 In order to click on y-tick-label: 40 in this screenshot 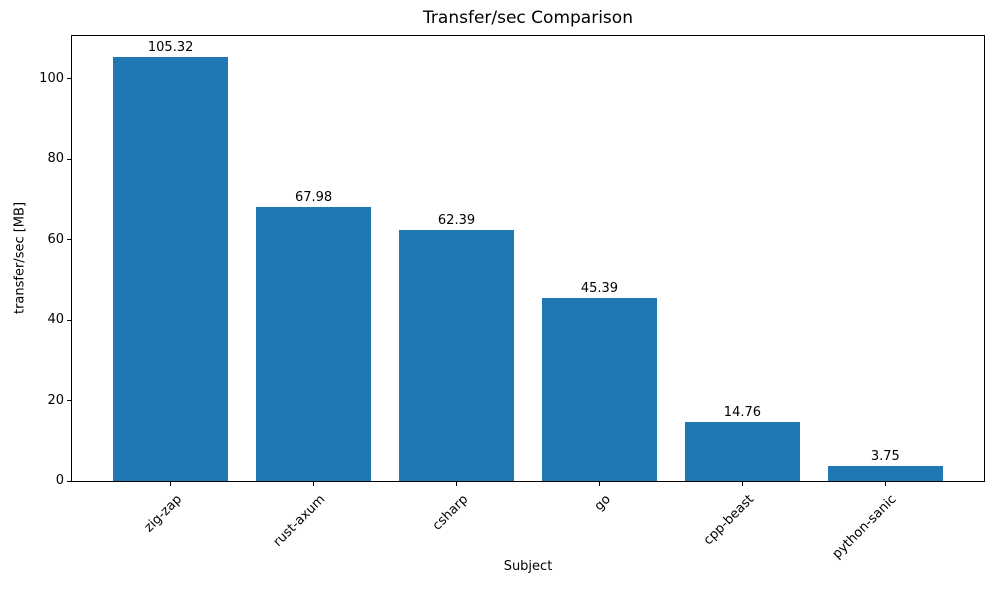, I will do `click(55, 320)`.